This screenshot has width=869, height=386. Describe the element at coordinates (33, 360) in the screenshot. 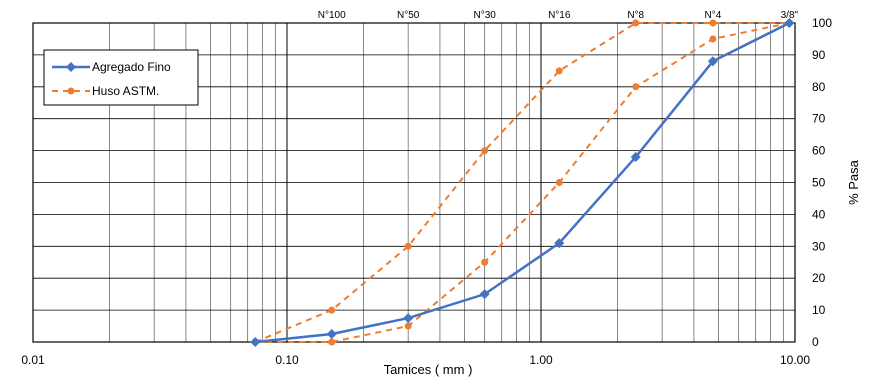

I see `x-tick-label: 0.01` at that location.